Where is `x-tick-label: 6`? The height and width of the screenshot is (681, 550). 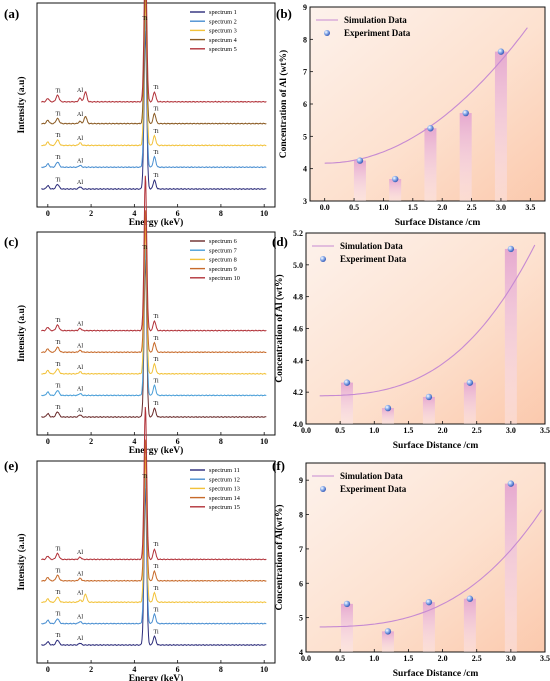 x-tick-label: 6 is located at coordinates (178, 213).